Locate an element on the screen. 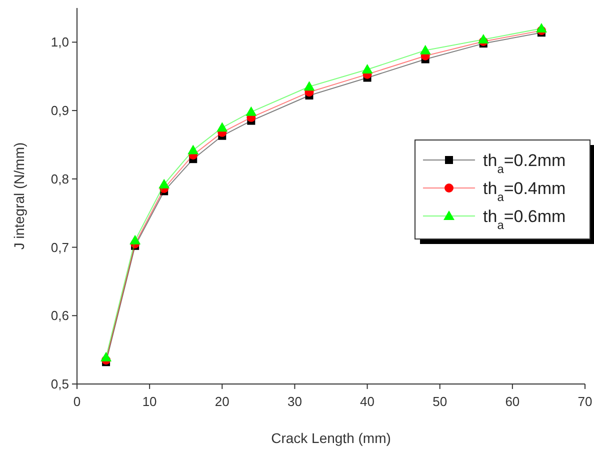 This screenshot has width=594, height=450. x-tick-label: 50 is located at coordinates (440, 401).